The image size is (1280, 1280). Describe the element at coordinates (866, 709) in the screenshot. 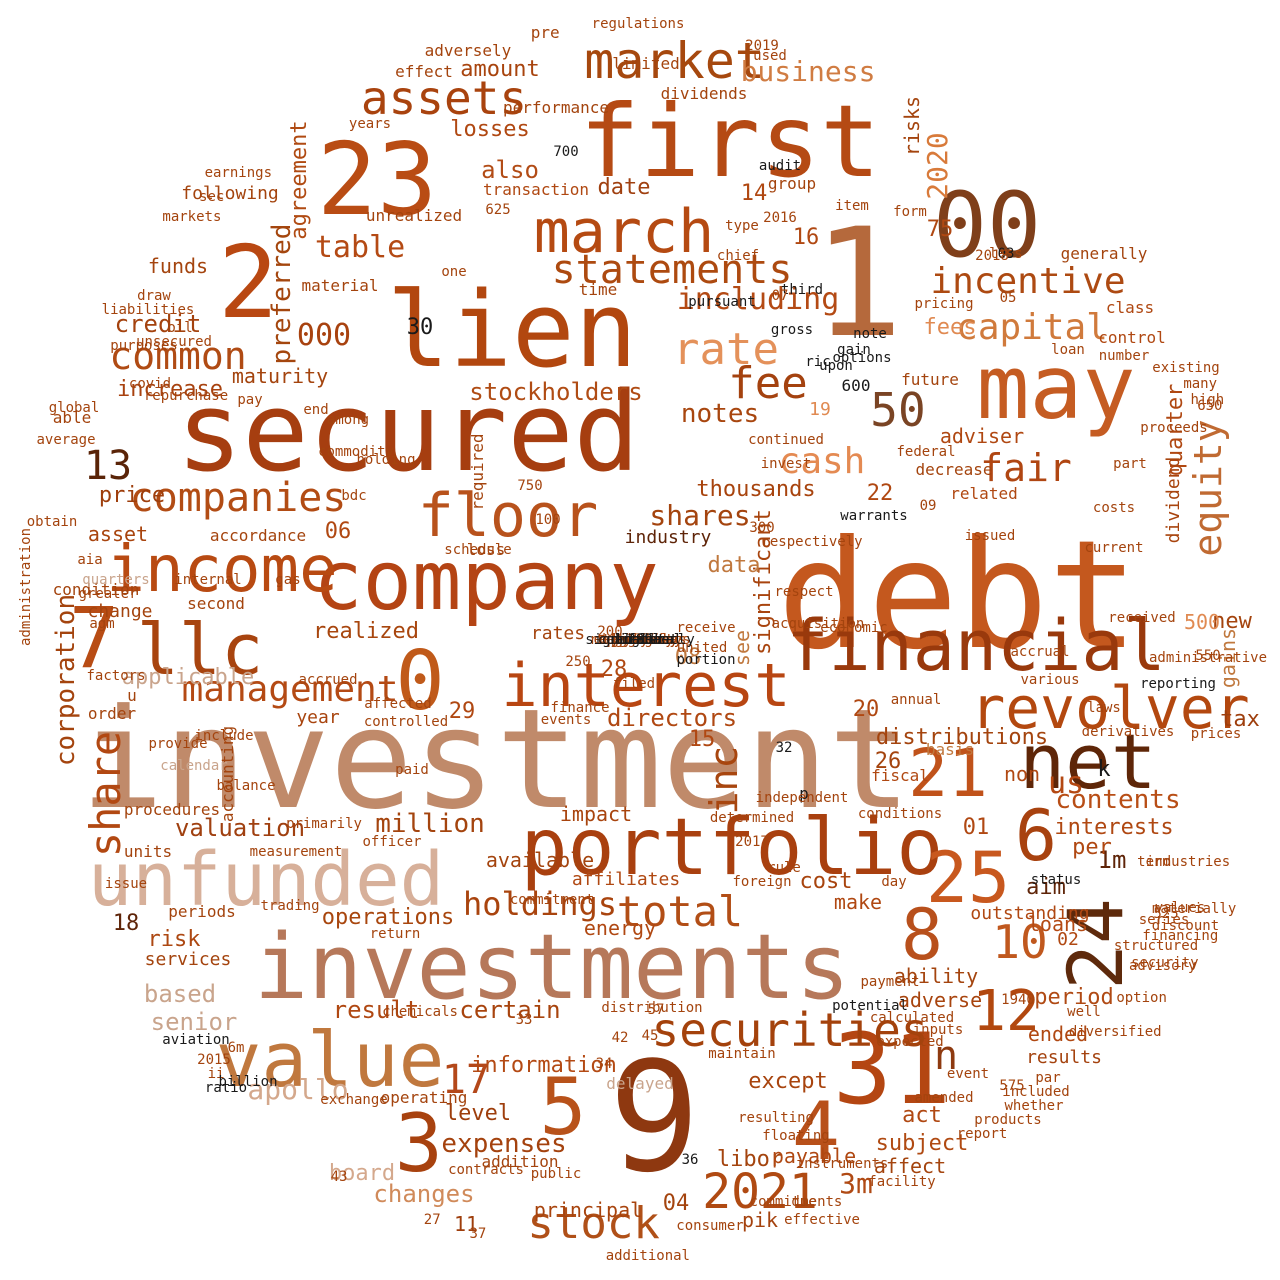

I see `cloud-word: 20` at that location.